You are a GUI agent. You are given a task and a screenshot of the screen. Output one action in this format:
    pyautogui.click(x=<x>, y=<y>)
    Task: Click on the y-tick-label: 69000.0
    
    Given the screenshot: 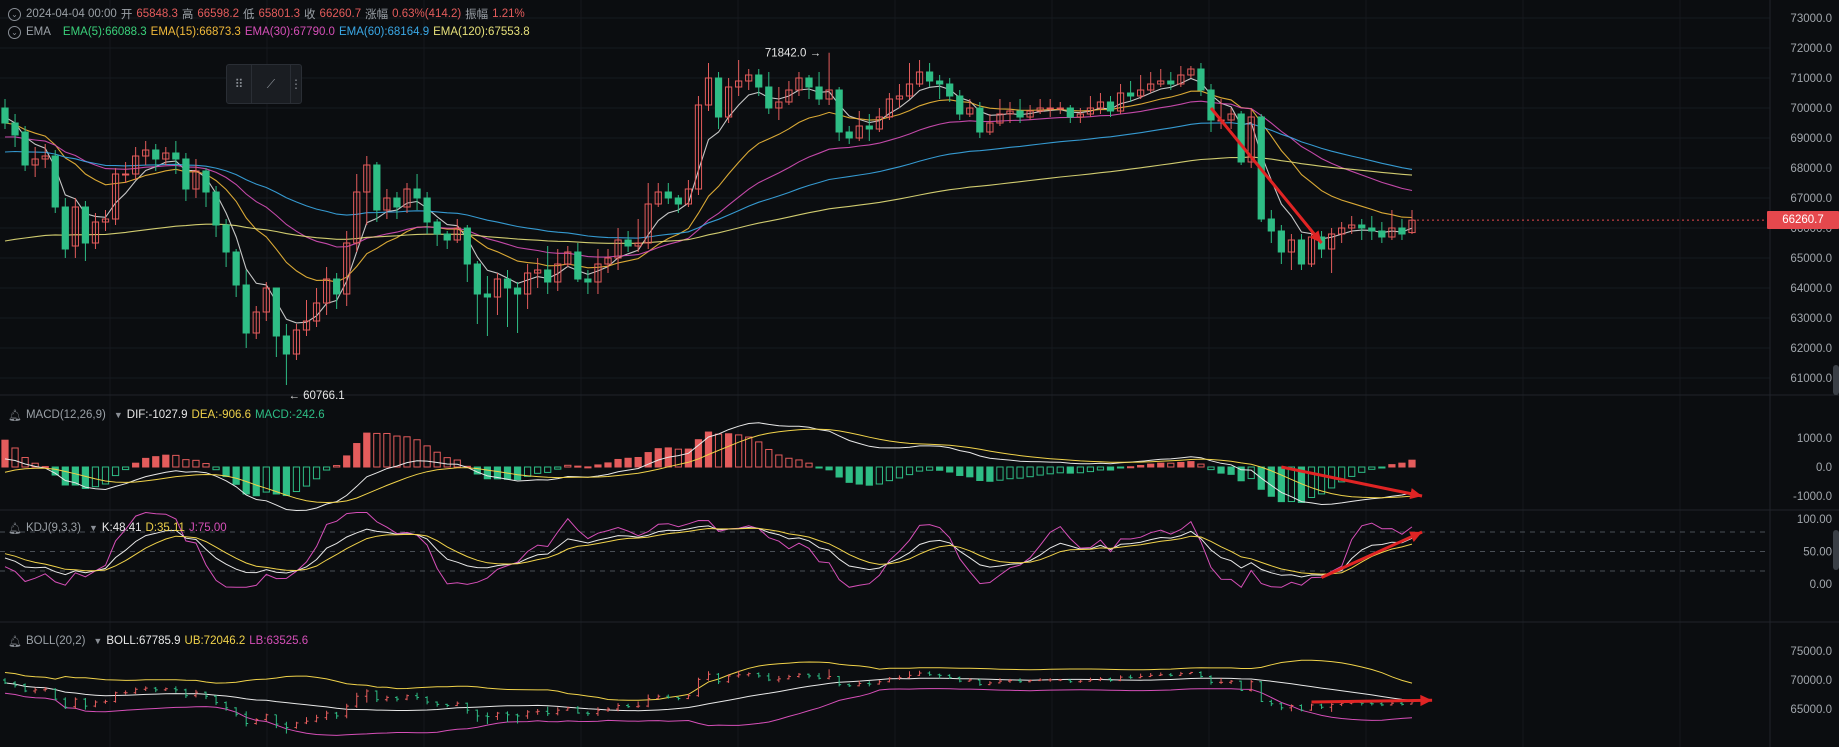 What is the action you would take?
    pyautogui.click(x=1811, y=139)
    